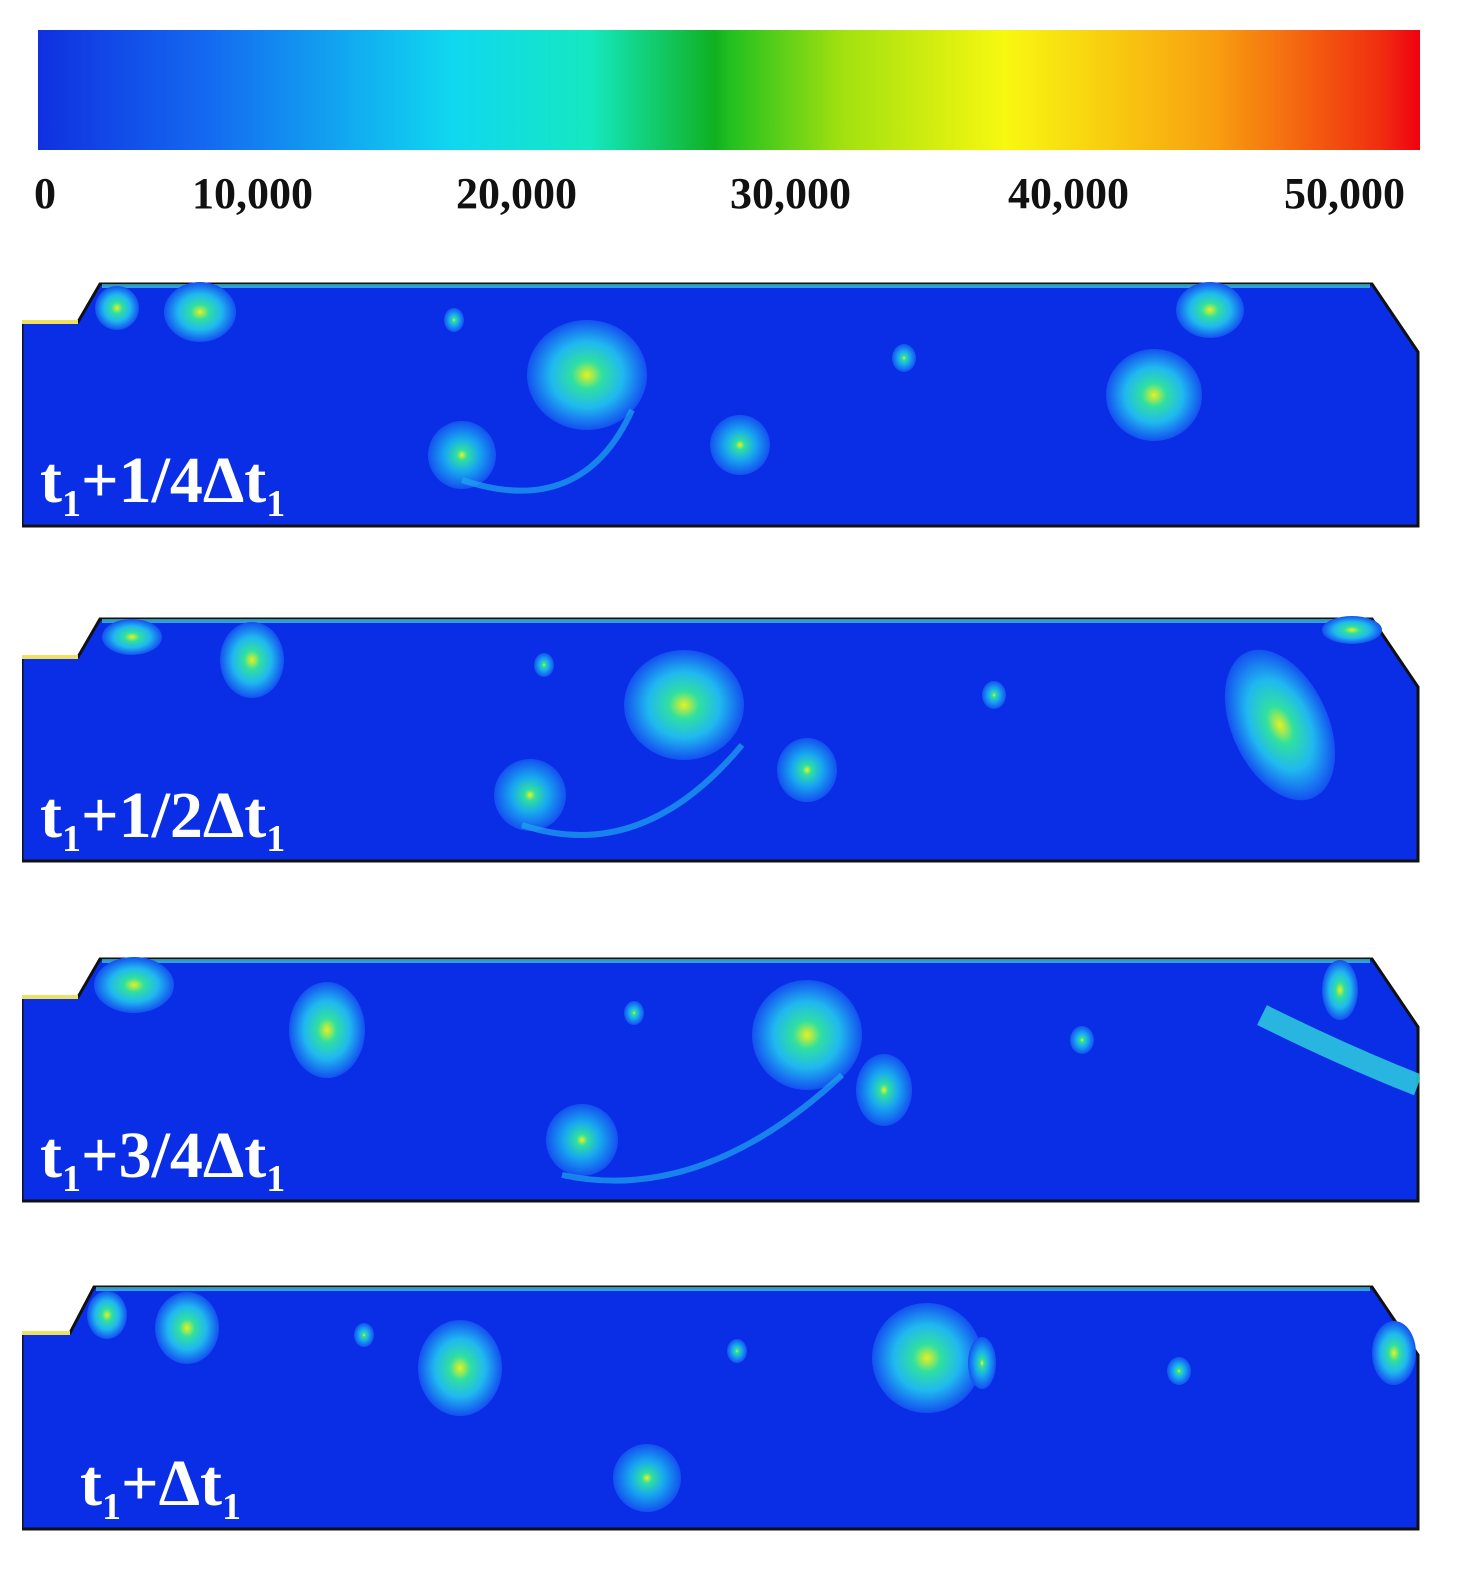  I want to click on time-label: t1+1/4Δt1, so click(163, 484).